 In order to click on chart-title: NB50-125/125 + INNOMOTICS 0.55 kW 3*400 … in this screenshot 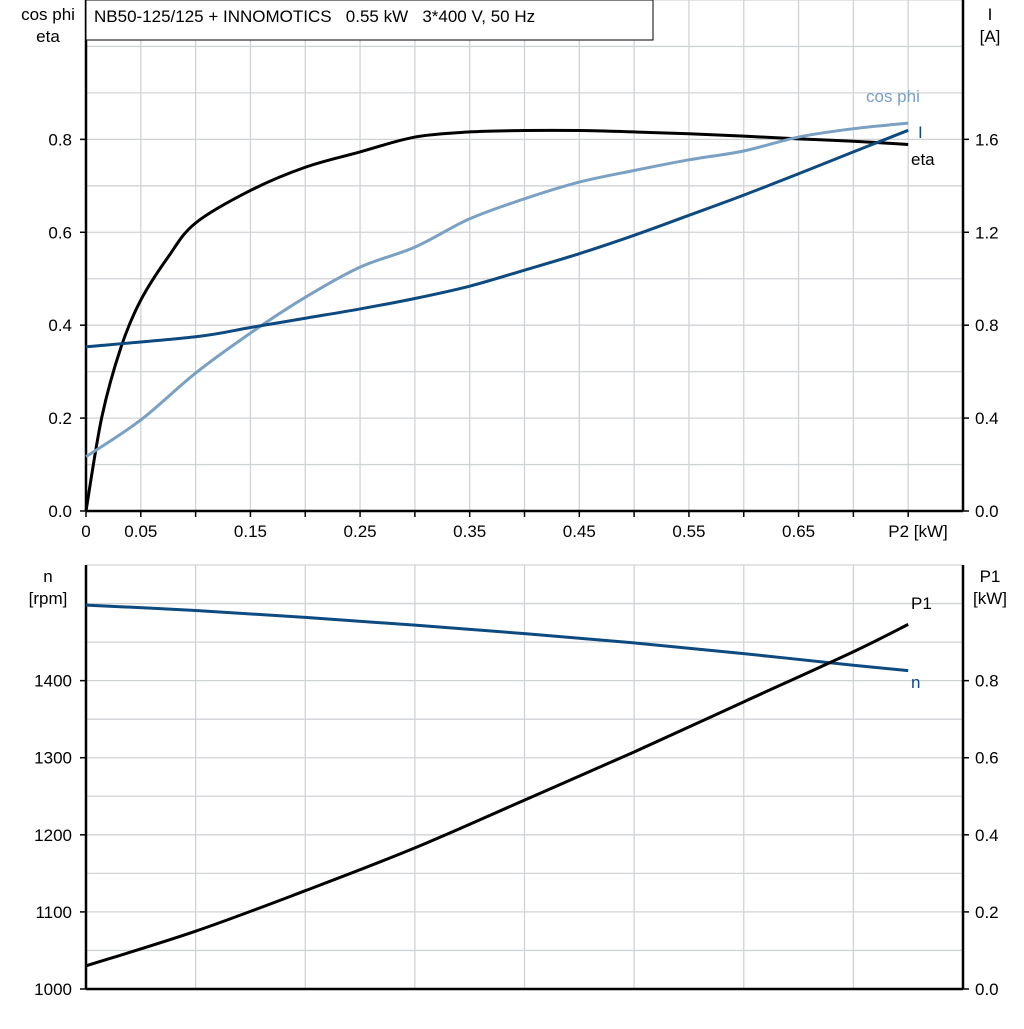, I will do `click(314, 16)`.